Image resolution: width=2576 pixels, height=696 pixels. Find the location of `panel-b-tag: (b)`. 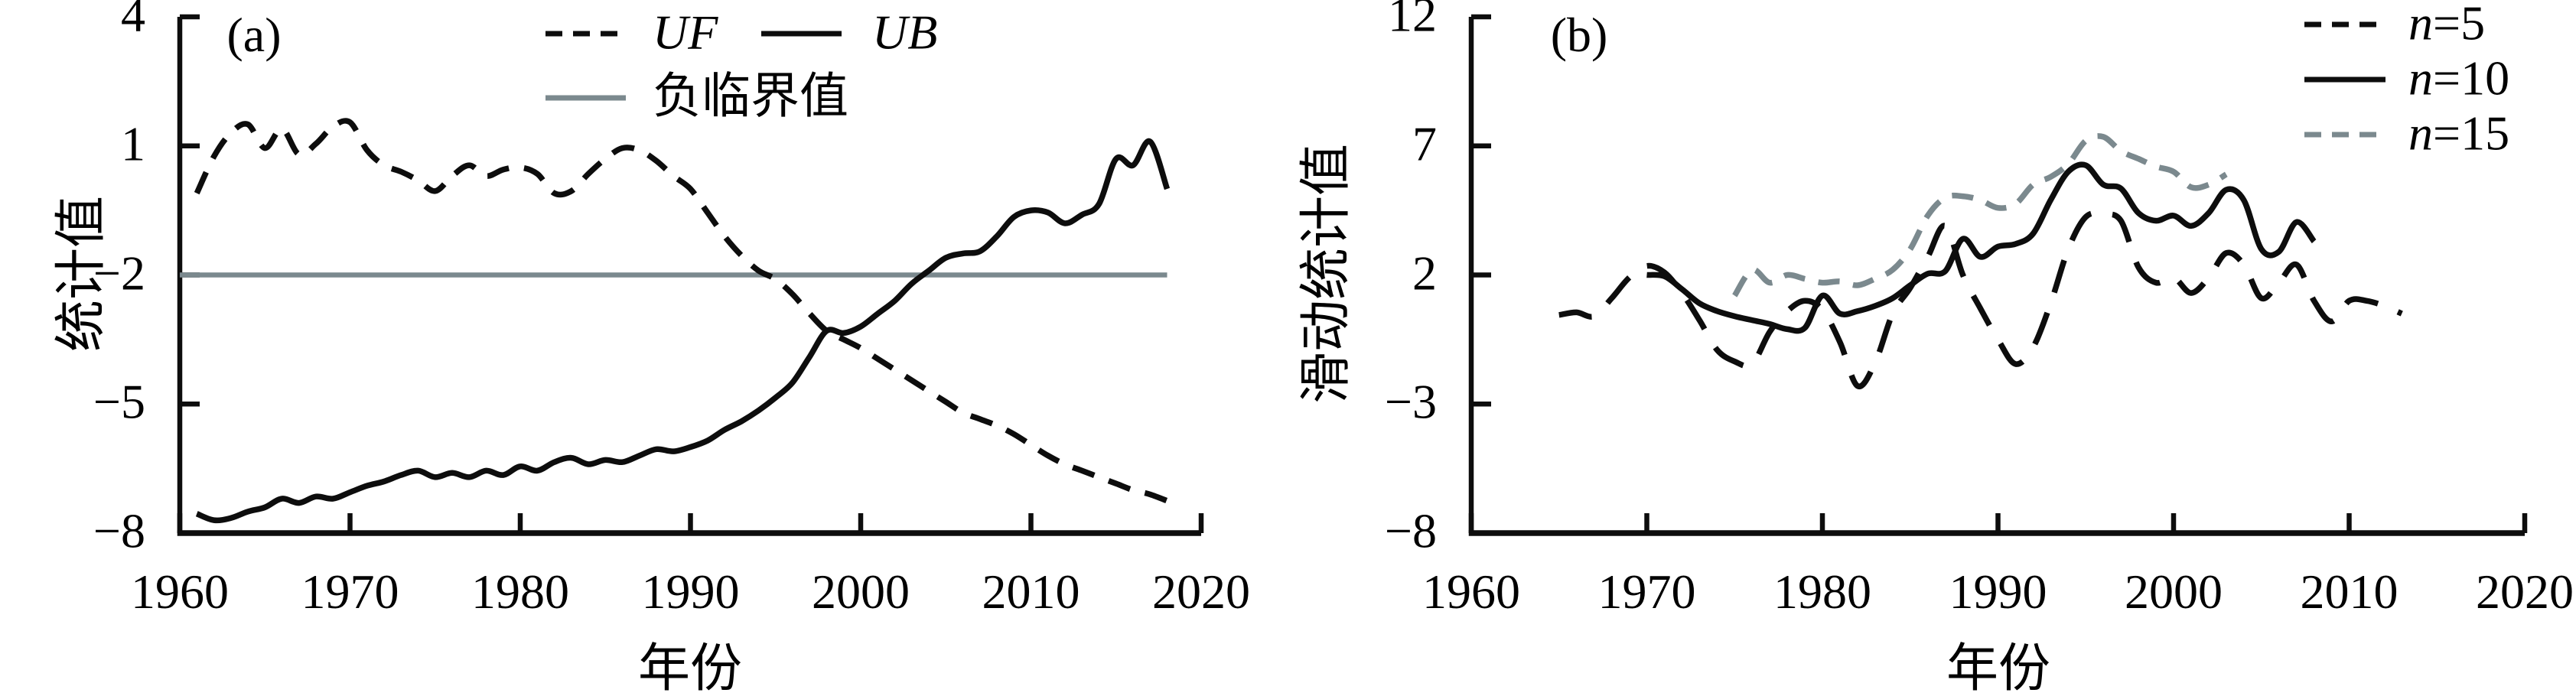

panel-b-tag: (b) is located at coordinates (1579, 35).